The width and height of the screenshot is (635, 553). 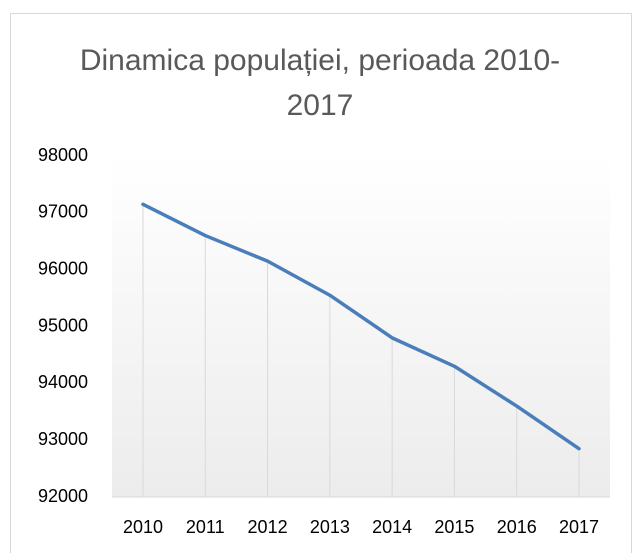 What do you see at coordinates (63, 496) in the screenshot?
I see `y-tick-label: 92000` at bounding box center [63, 496].